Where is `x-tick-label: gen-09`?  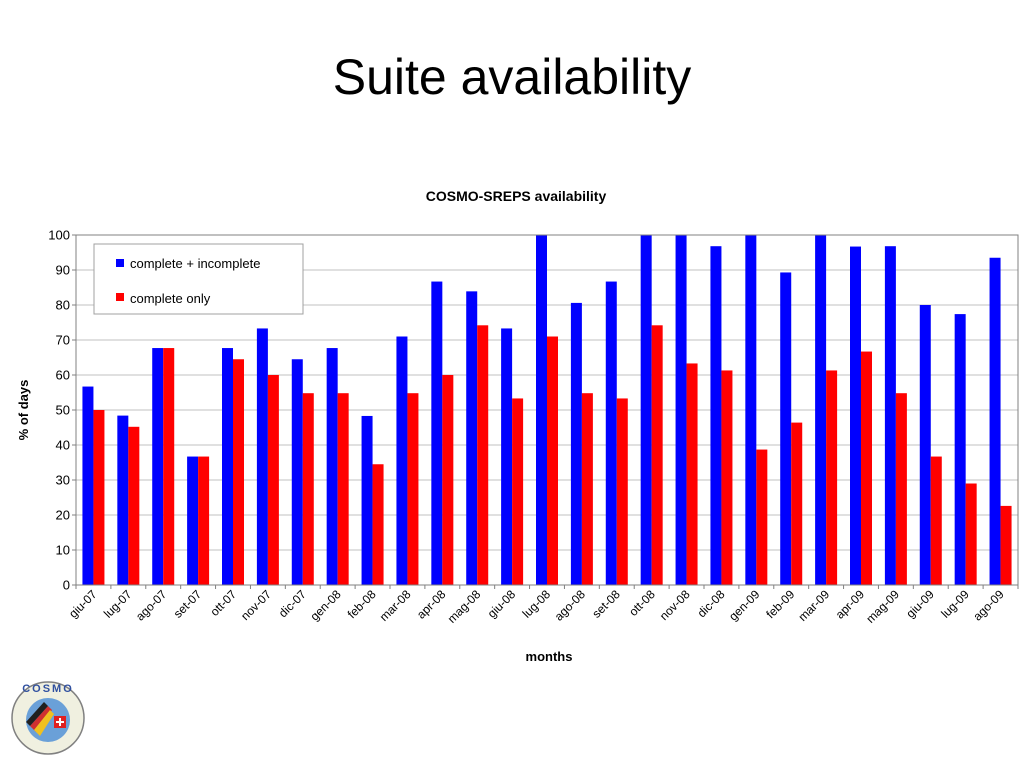
x-tick-label: gen-09 is located at coordinates (744, 605).